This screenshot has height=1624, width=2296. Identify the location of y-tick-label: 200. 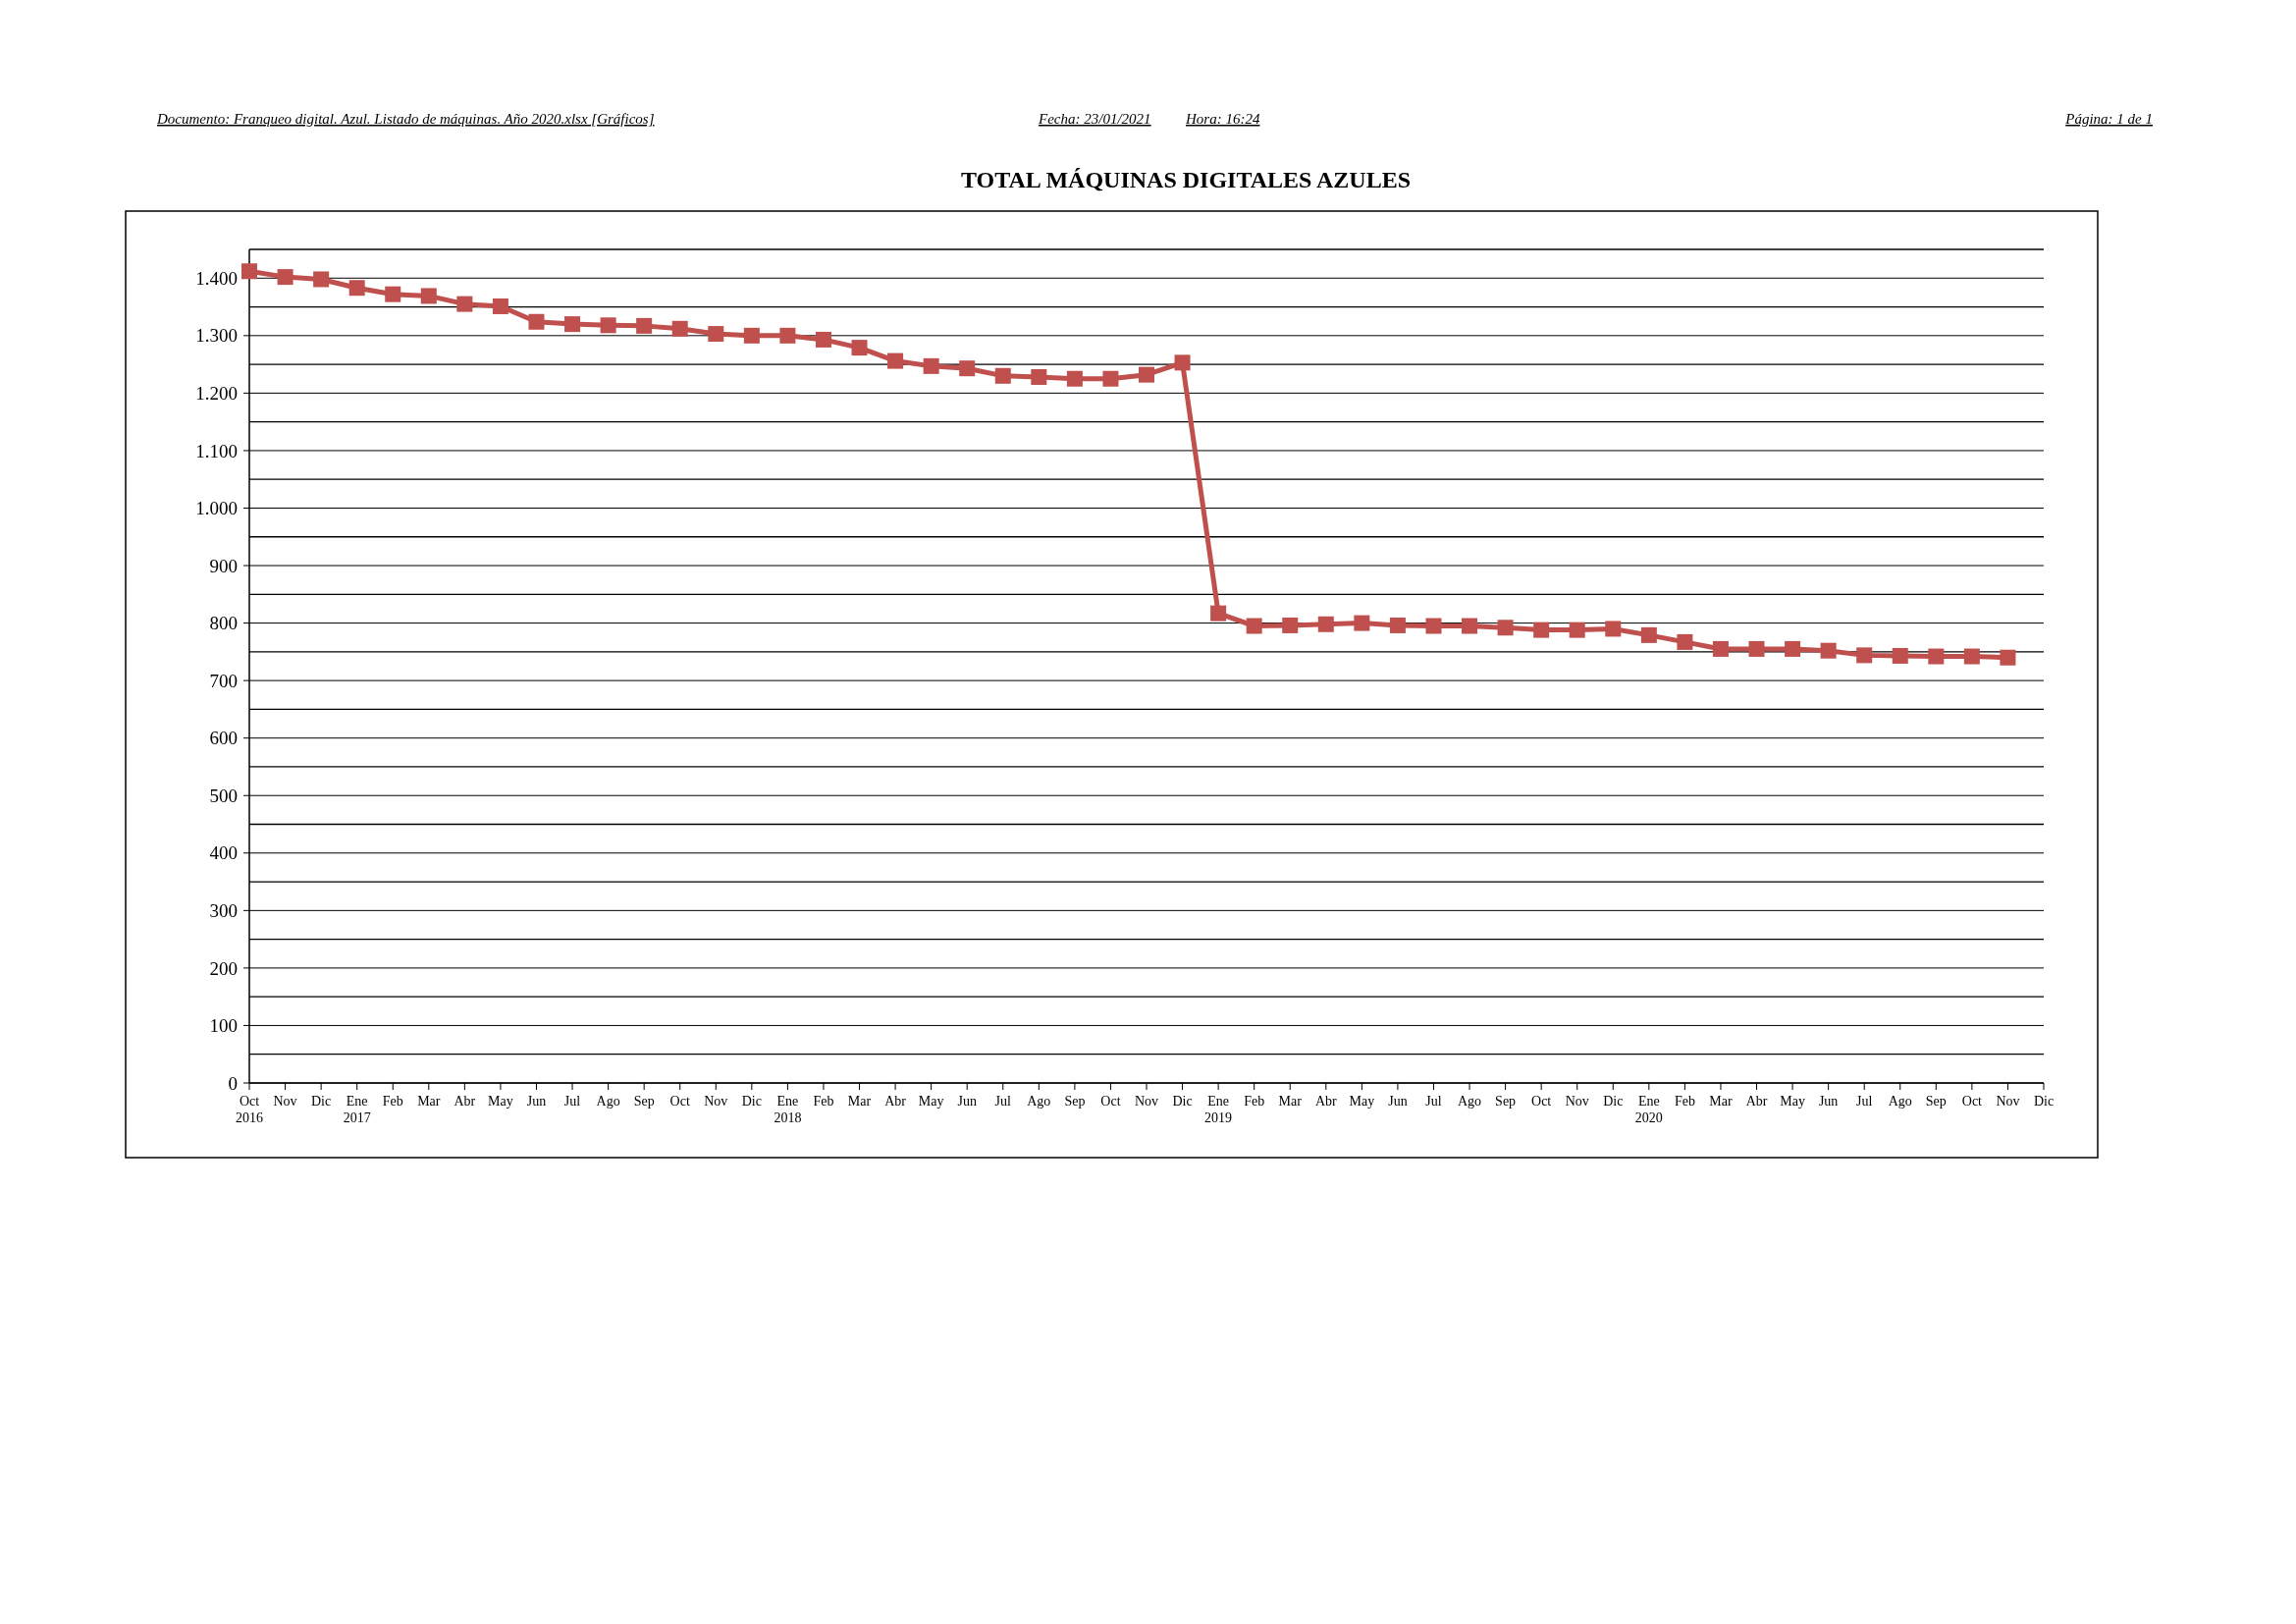
(223, 968).